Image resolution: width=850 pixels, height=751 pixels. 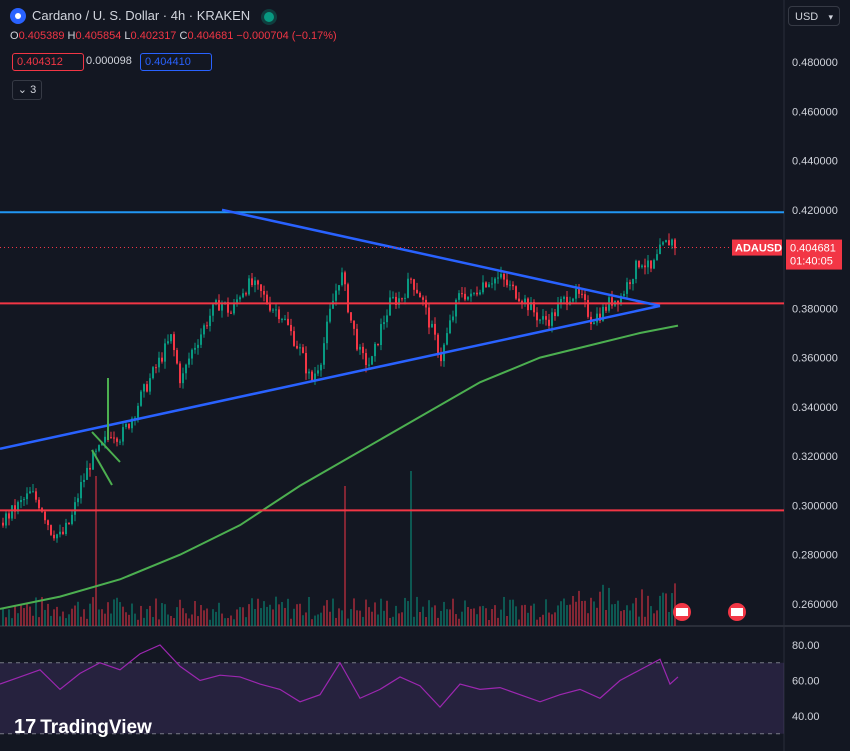 What do you see at coordinates (183, 36) in the screenshot?
I see `close-label: C` at bounding box center [183, 36].